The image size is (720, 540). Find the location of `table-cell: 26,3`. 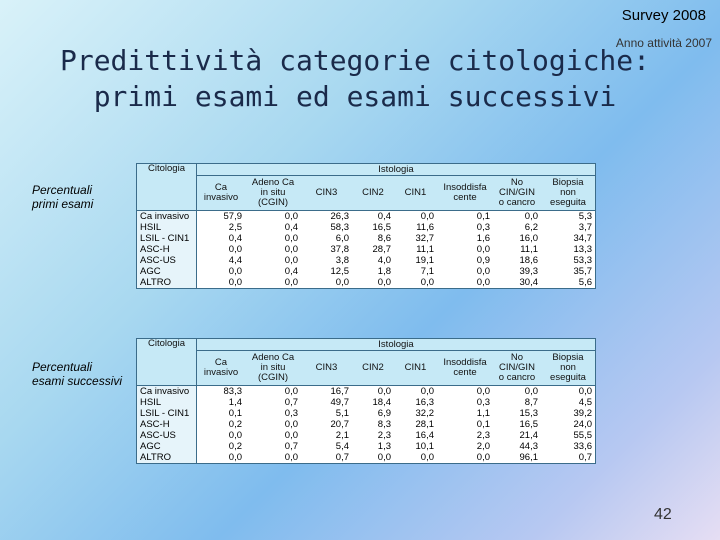

table-cell: 26,3 is located at coordinates (340, 216).